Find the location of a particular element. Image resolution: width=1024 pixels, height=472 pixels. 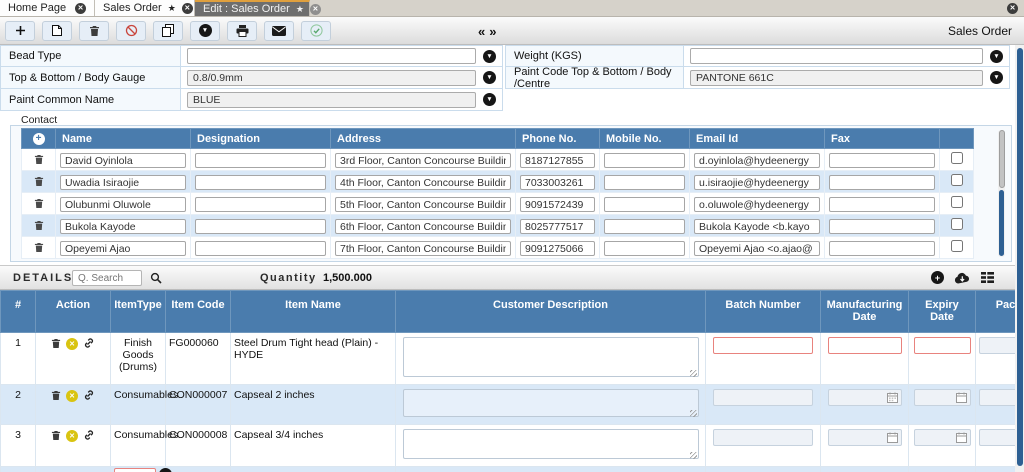

paint-common-name-input is located at coordinates (331, 99).